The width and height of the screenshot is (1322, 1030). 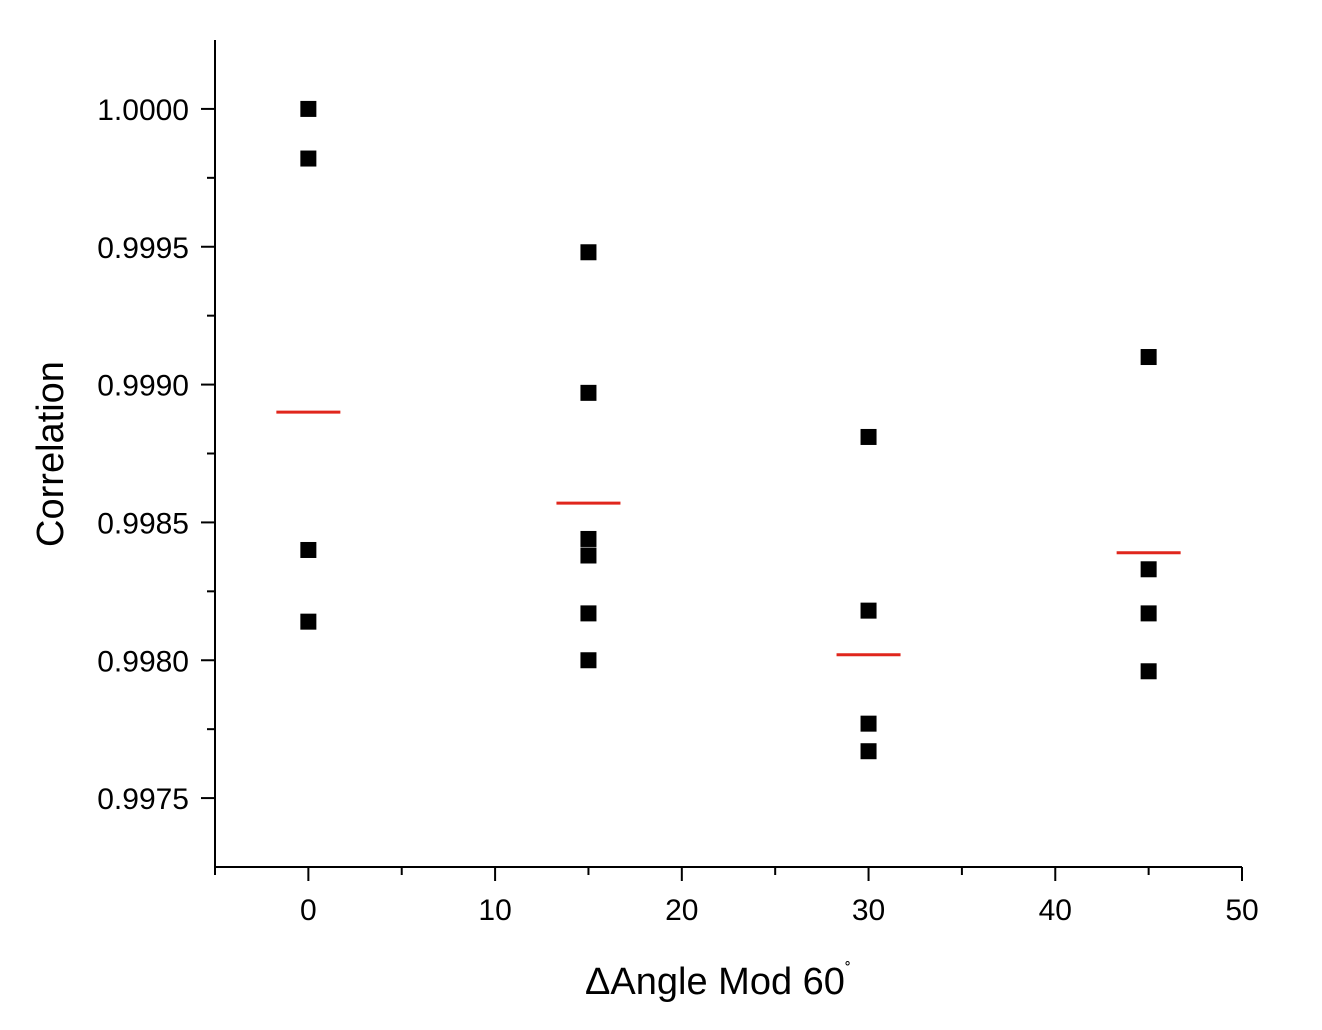 What do you see at coordinates (715, 982) in the screenshot?
I see `x-axis-title-text: ΔAngle Mod 60` at bounding box center [715, 982].